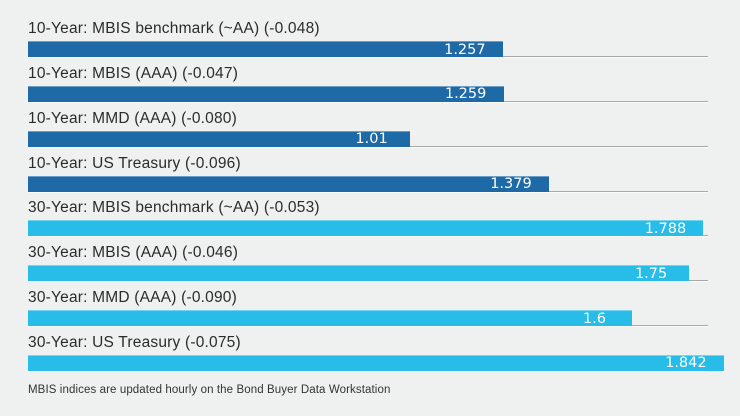 The image size is (740, 416). What do you see at coordinates (219, 139) in the screenshot?
I see `bar: 1.01` at bounding box center [219, 139].